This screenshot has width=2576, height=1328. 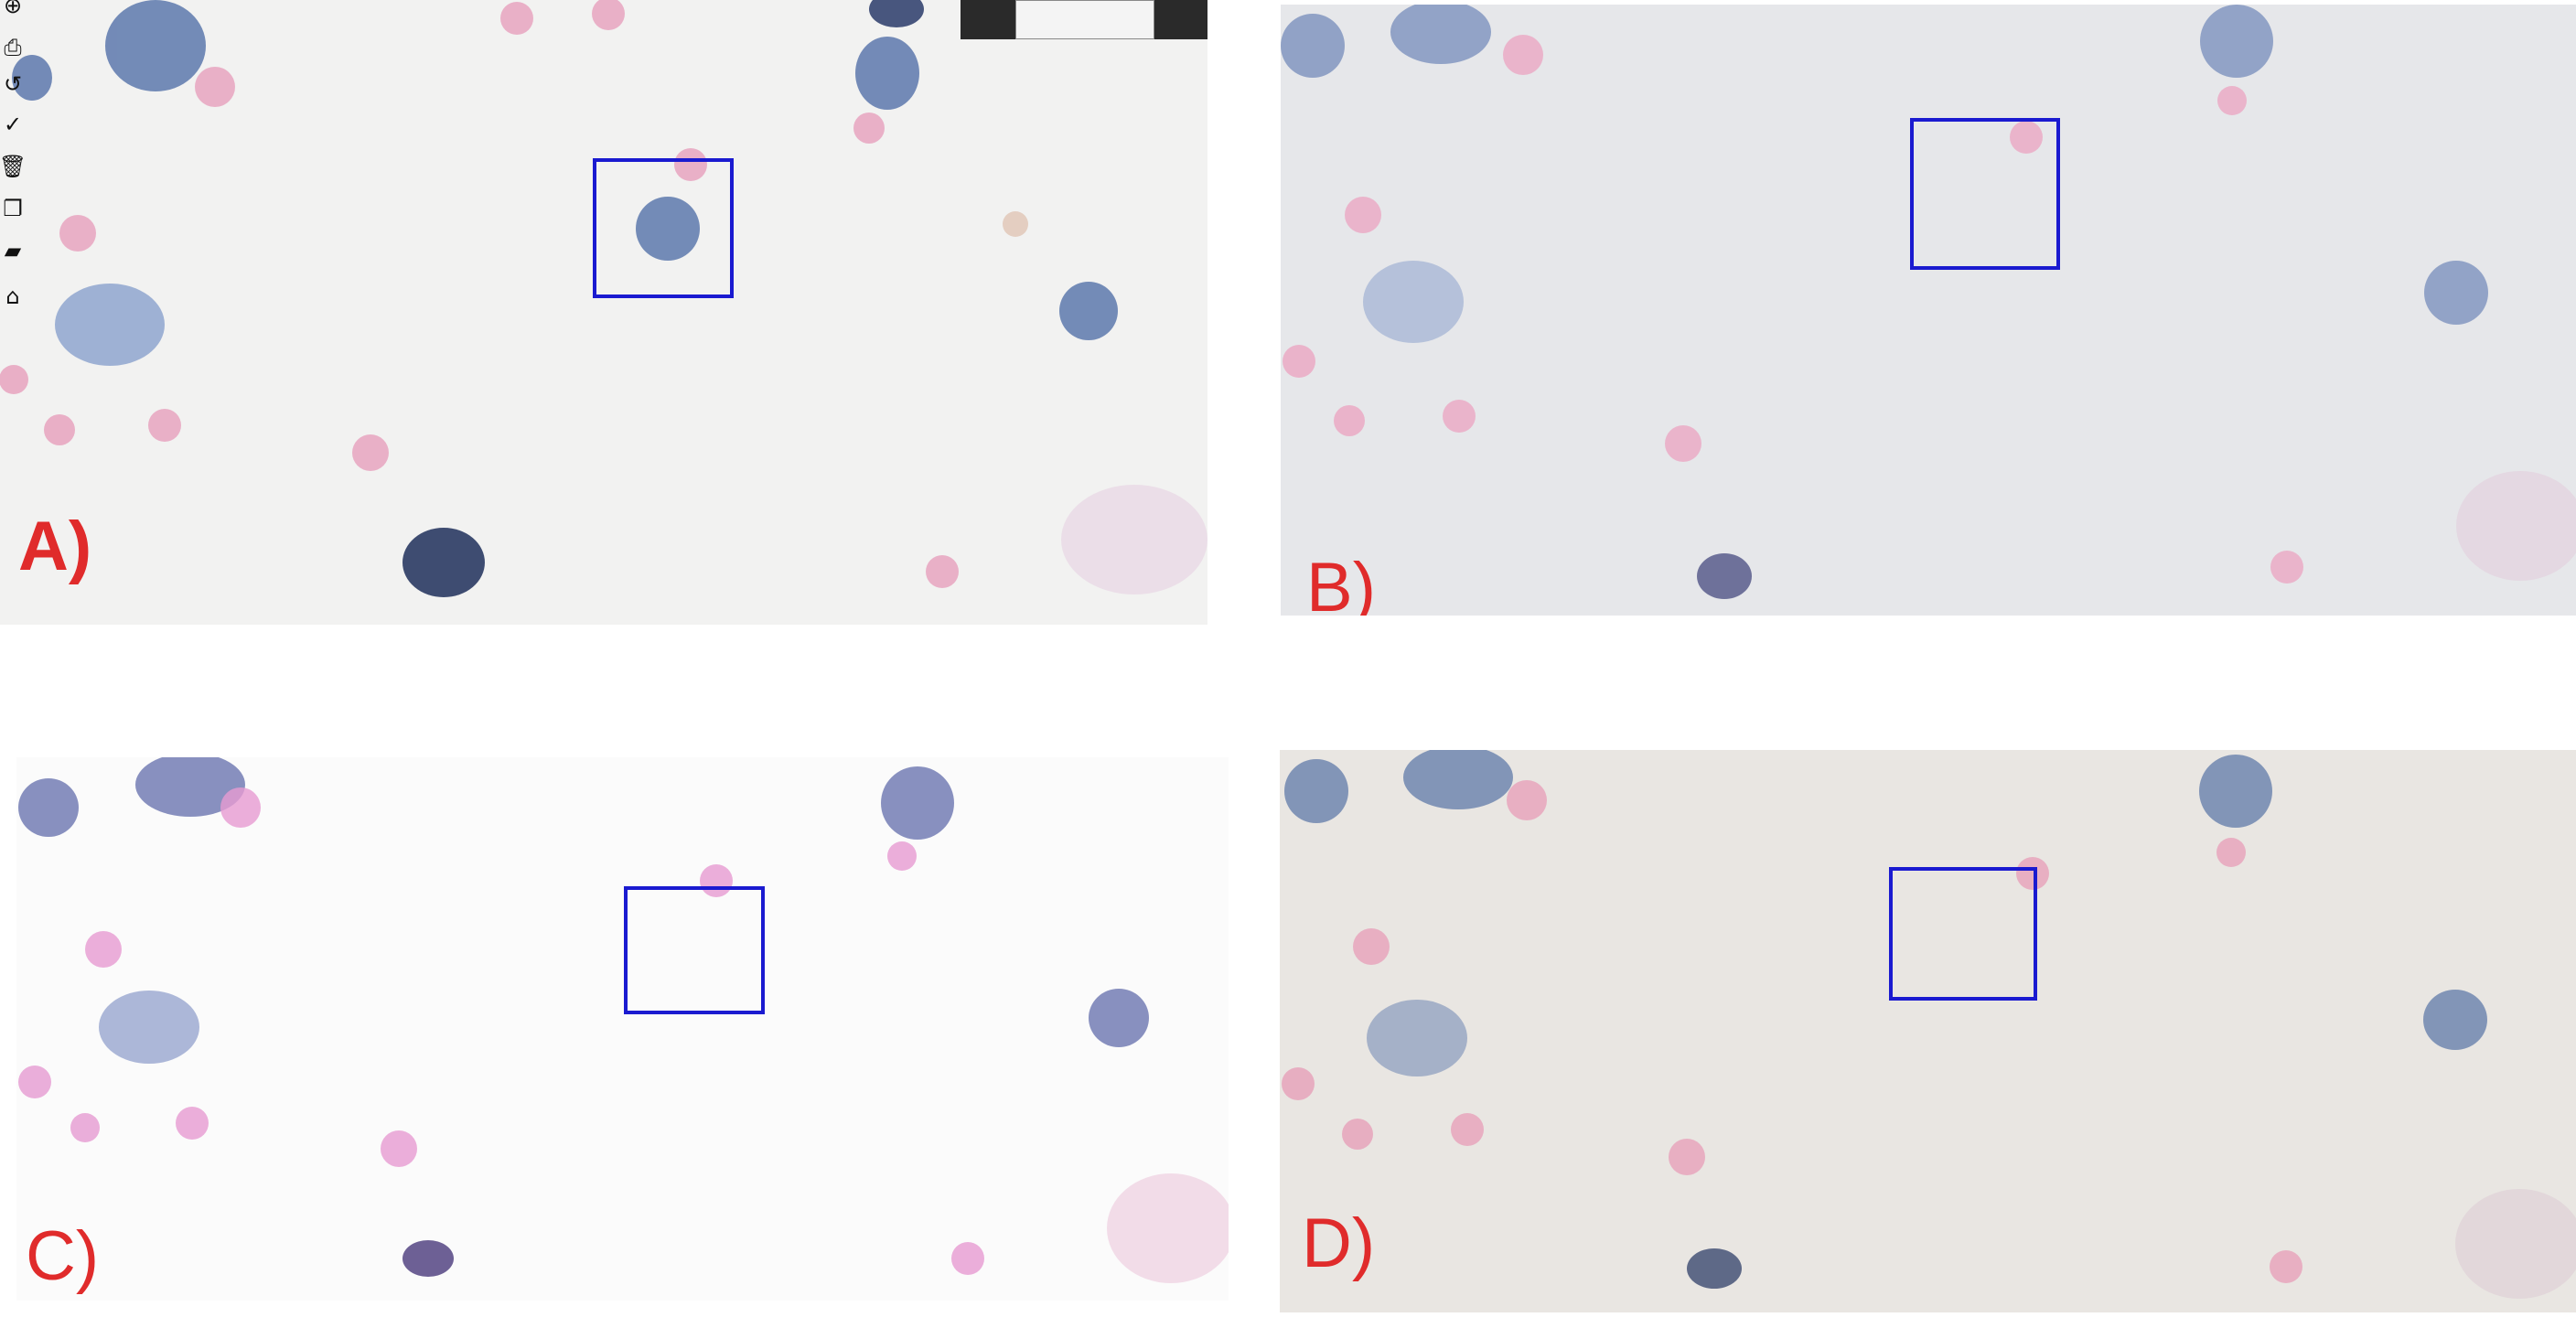 What do you see at coordinates (1339, 1244) in the screenshot?
I see `panel-label: D)` at bounding box center [1339, 1244].